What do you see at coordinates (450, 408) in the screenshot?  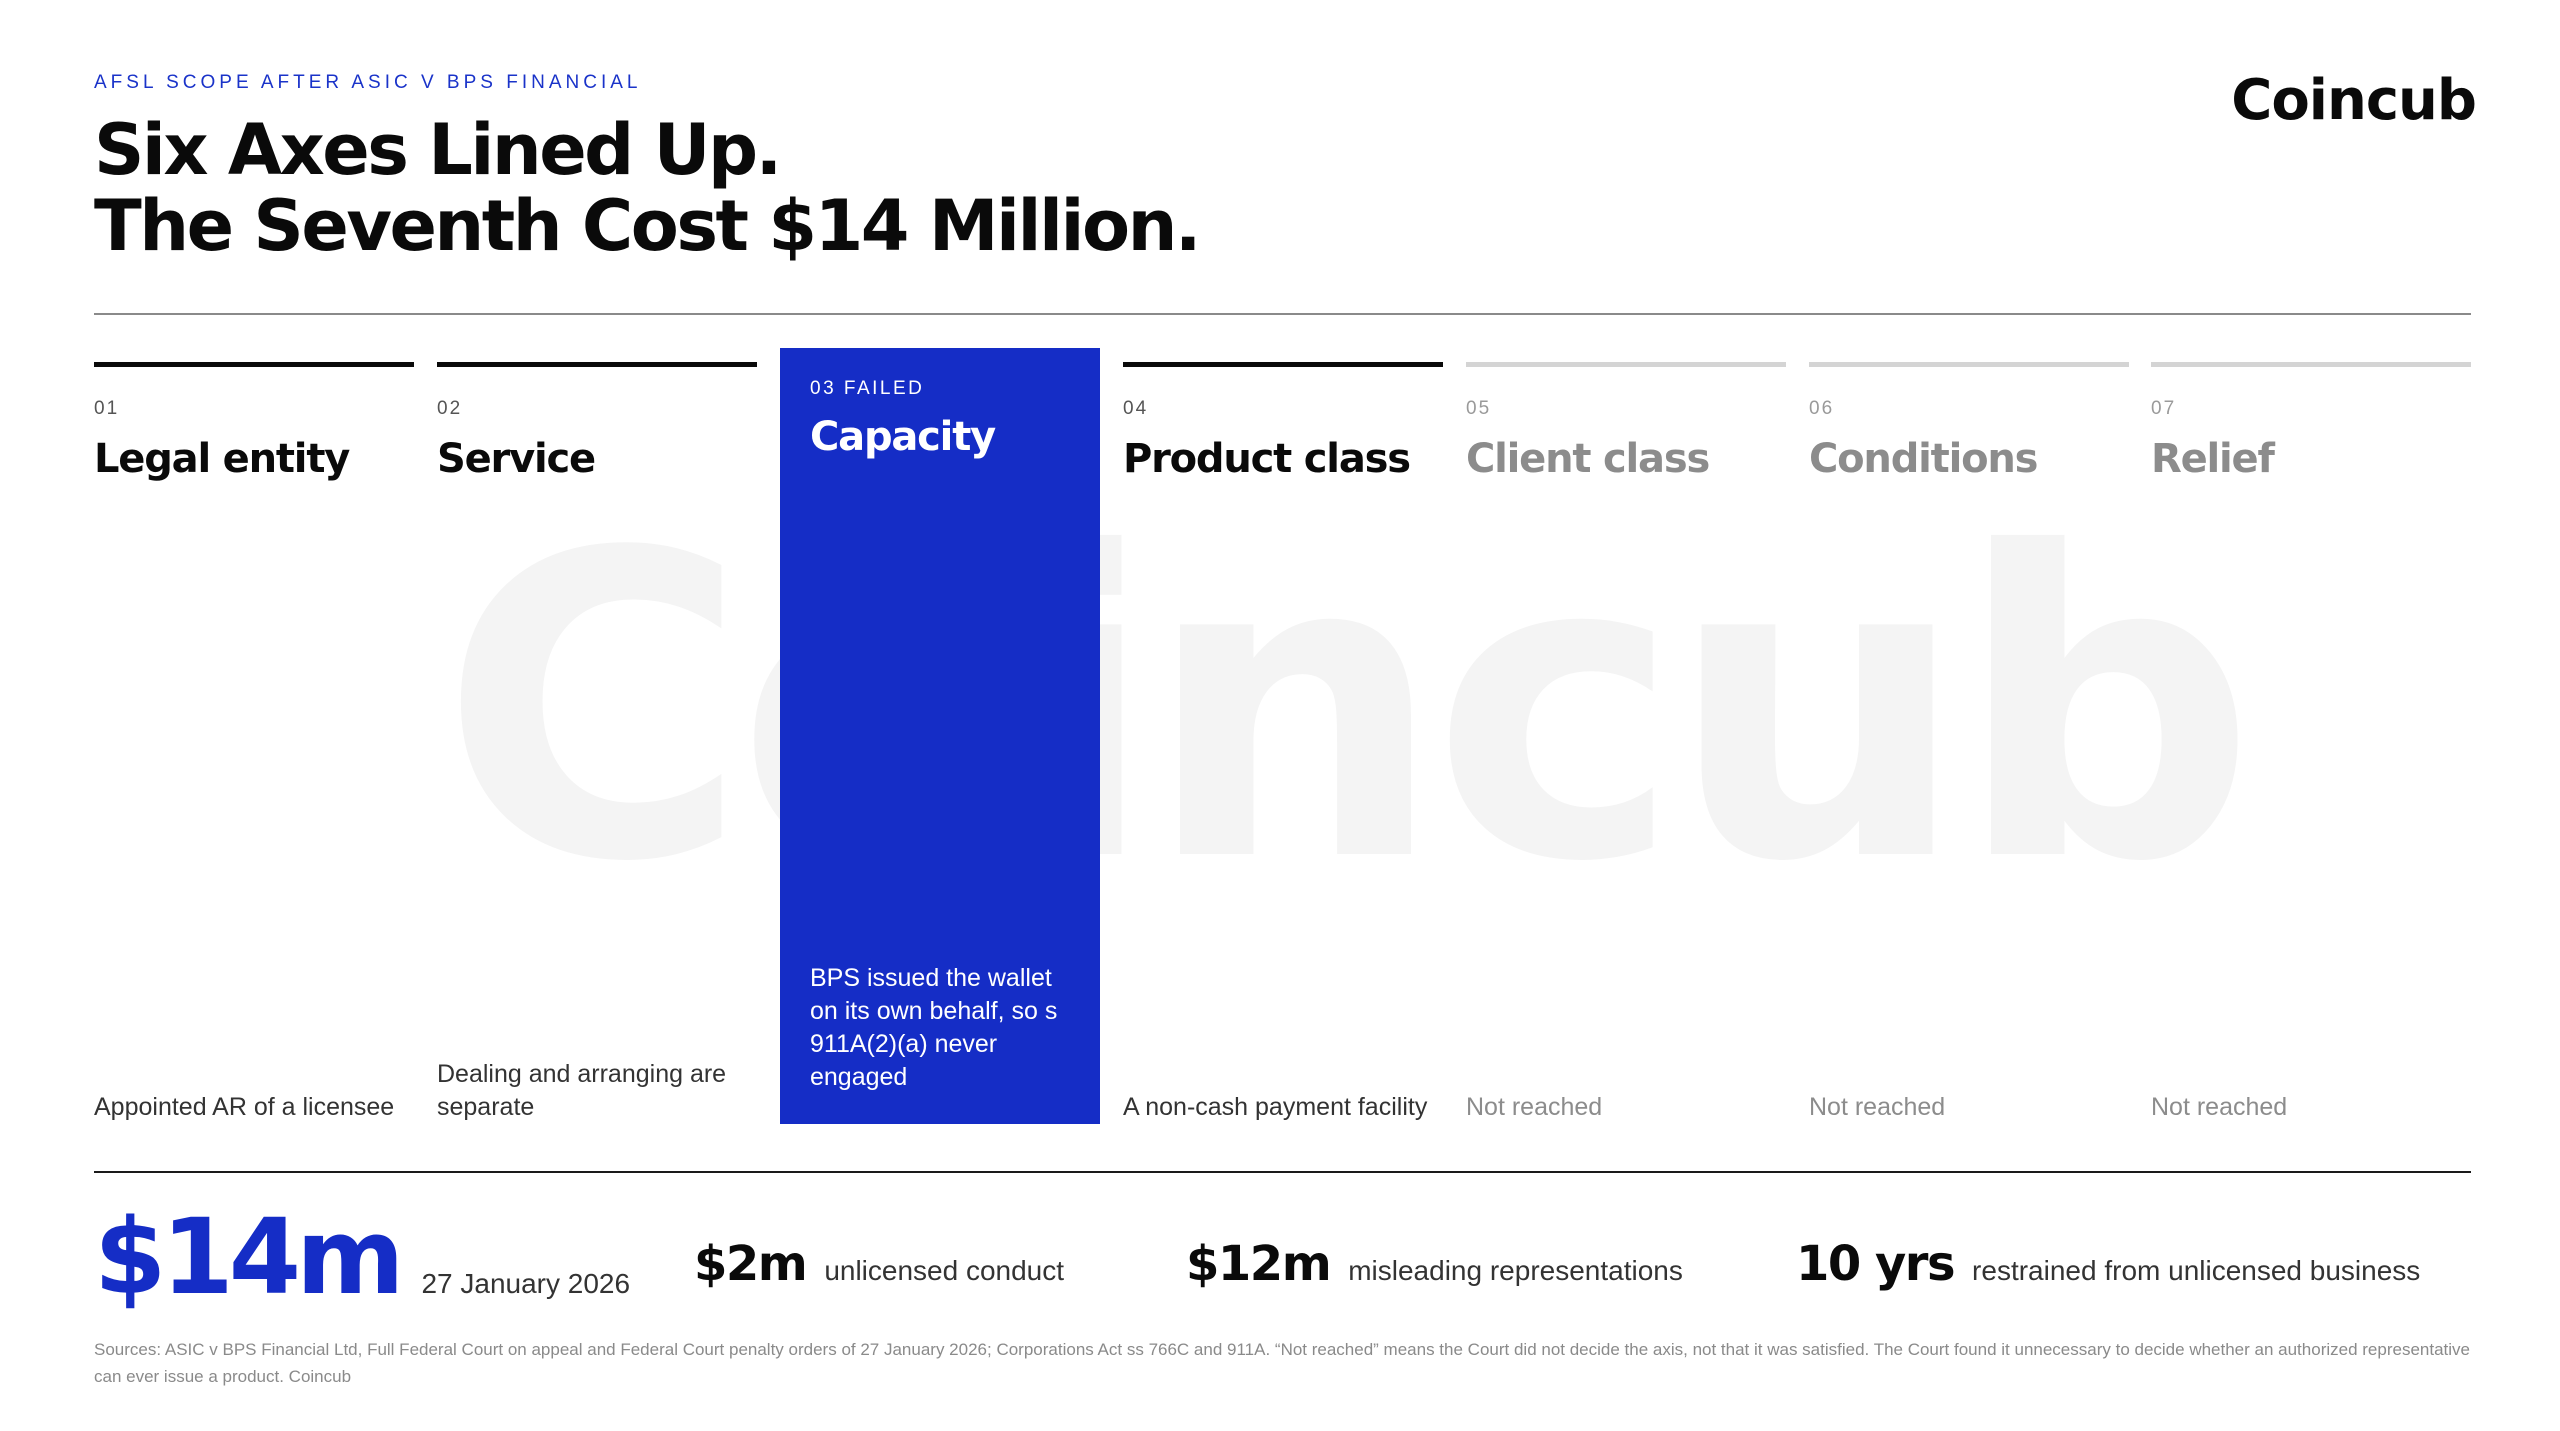 I see `axis-number: 02` at bounding box center [450, 408].